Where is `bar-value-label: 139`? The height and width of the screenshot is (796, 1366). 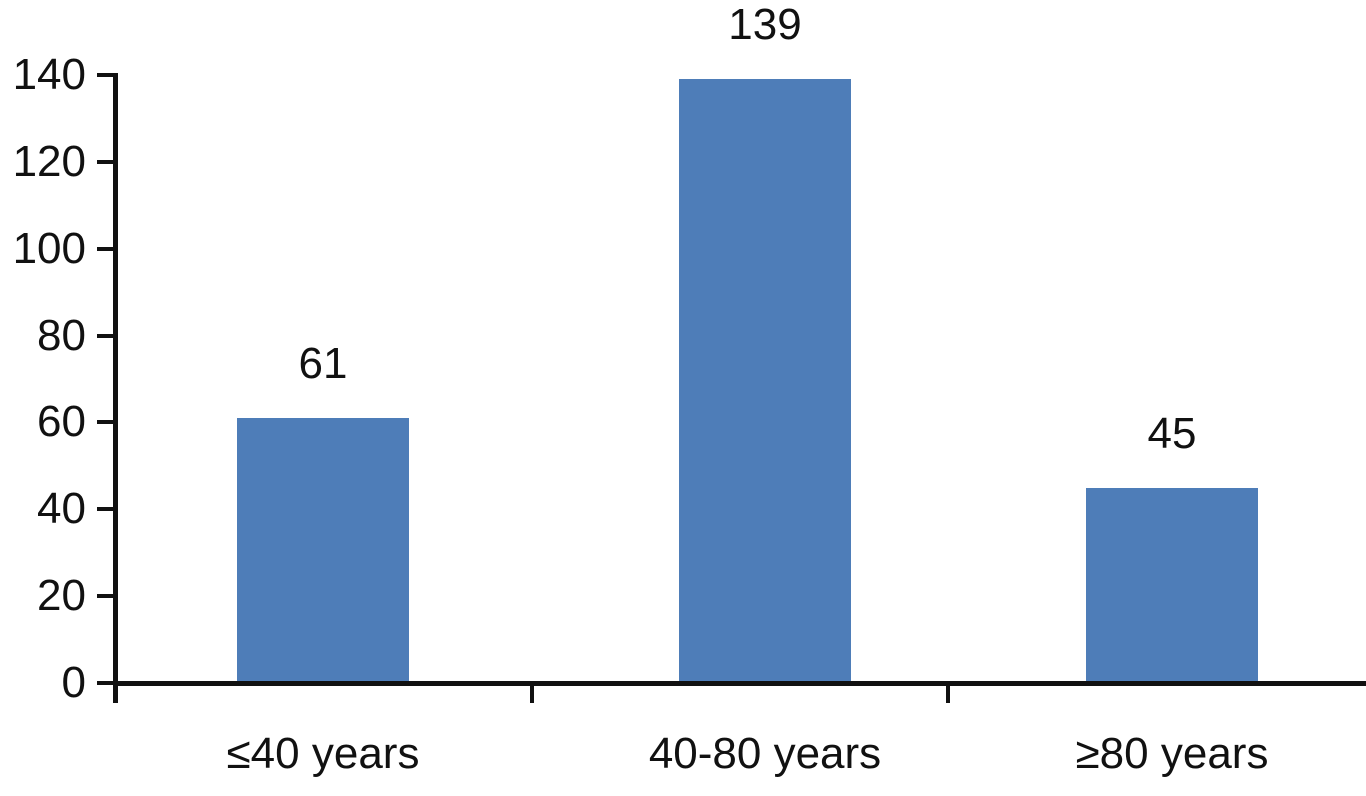 bar-value-label: 139 is located at coordinates (765, 25).